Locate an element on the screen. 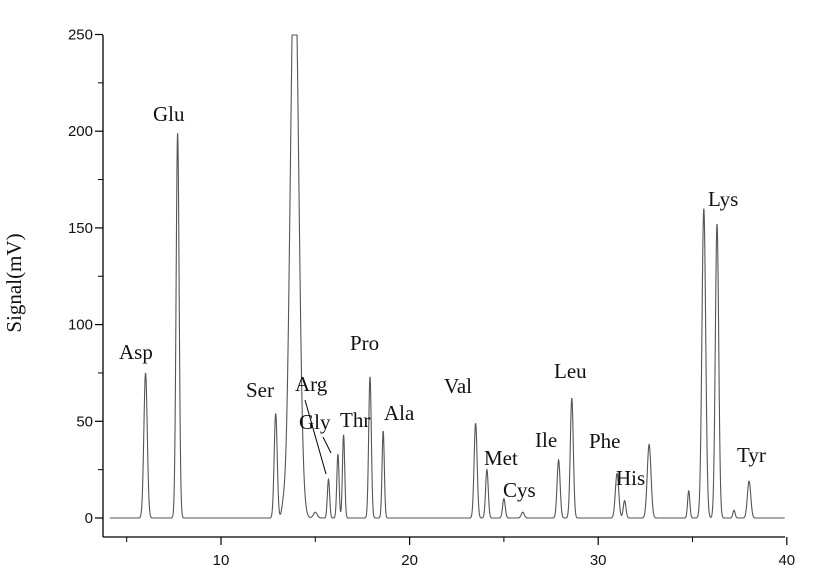 The image size is (816, 588). peak-label-glu: Glu is located at coordinates (169, 114).